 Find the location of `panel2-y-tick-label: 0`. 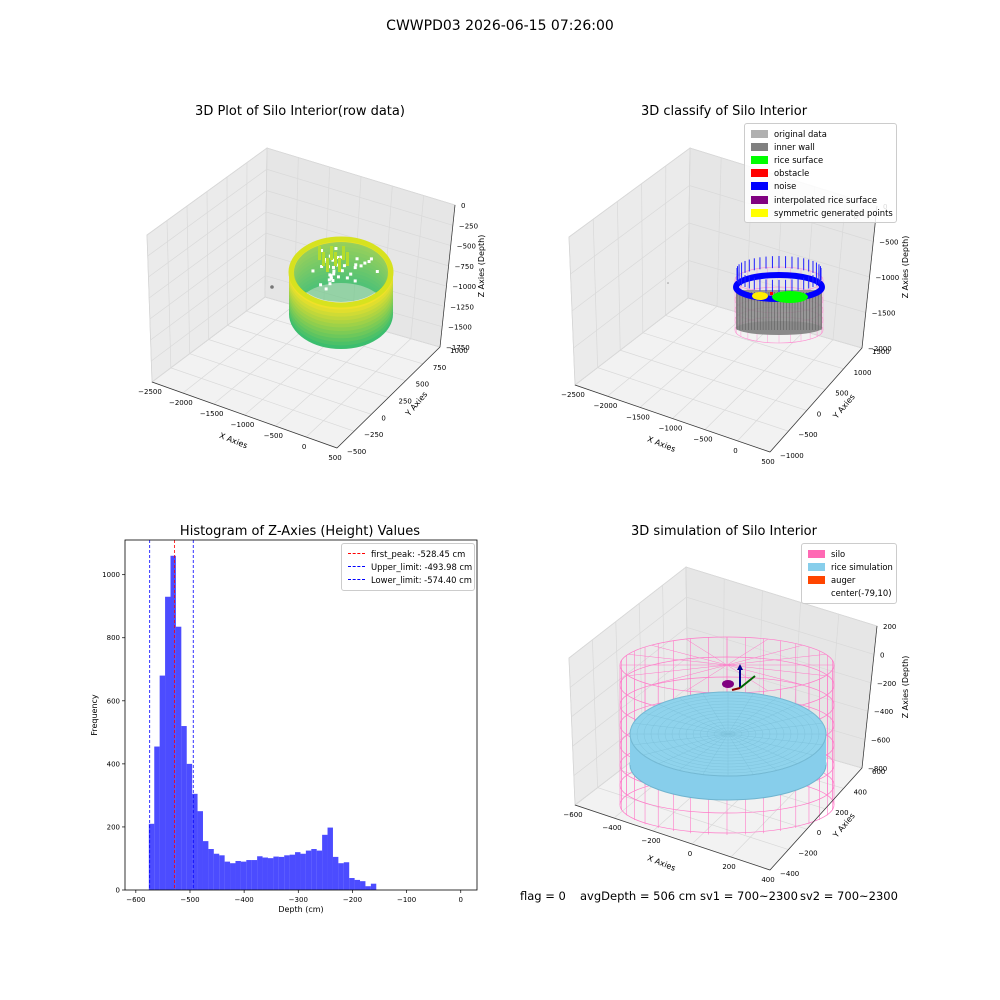

panel2-y-tick-label: 0 is located at coordinates (819, 414).